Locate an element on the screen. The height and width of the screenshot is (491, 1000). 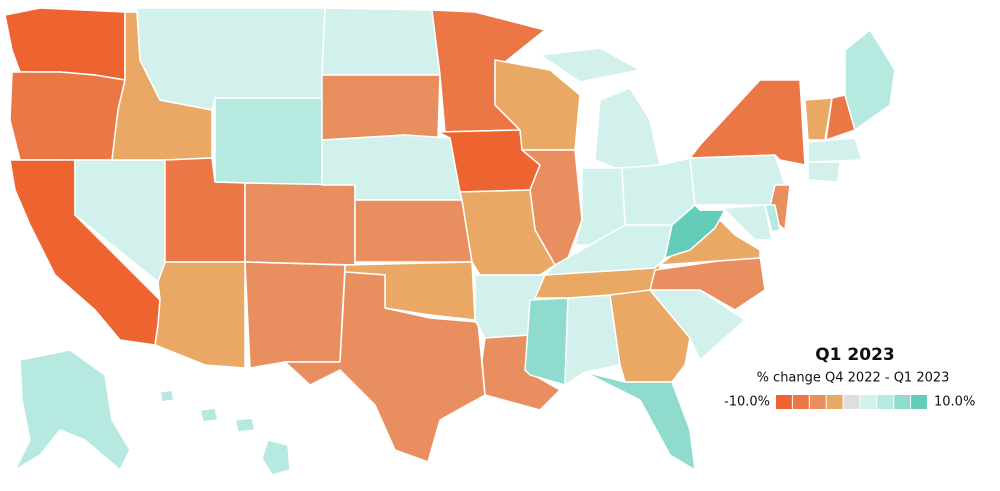
legend-subtitle: % change Q4 2022 - Q1 2023 is located at coordinates (853, 378).